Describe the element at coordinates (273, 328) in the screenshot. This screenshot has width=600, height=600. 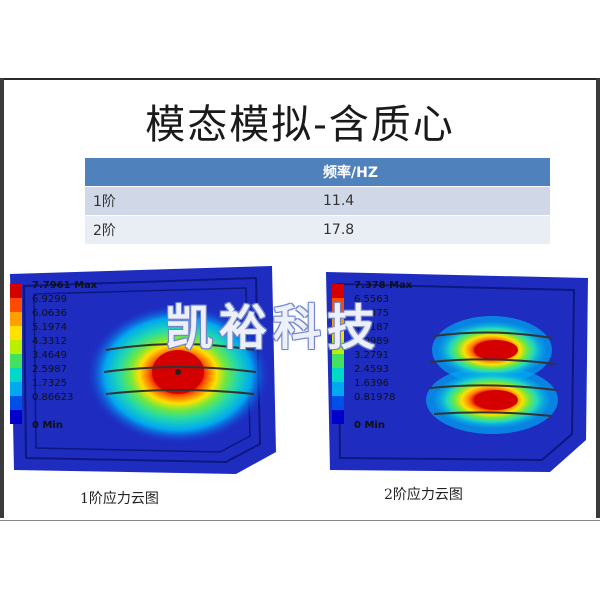
I see `watermark-text: 凯裕科技` at that location.